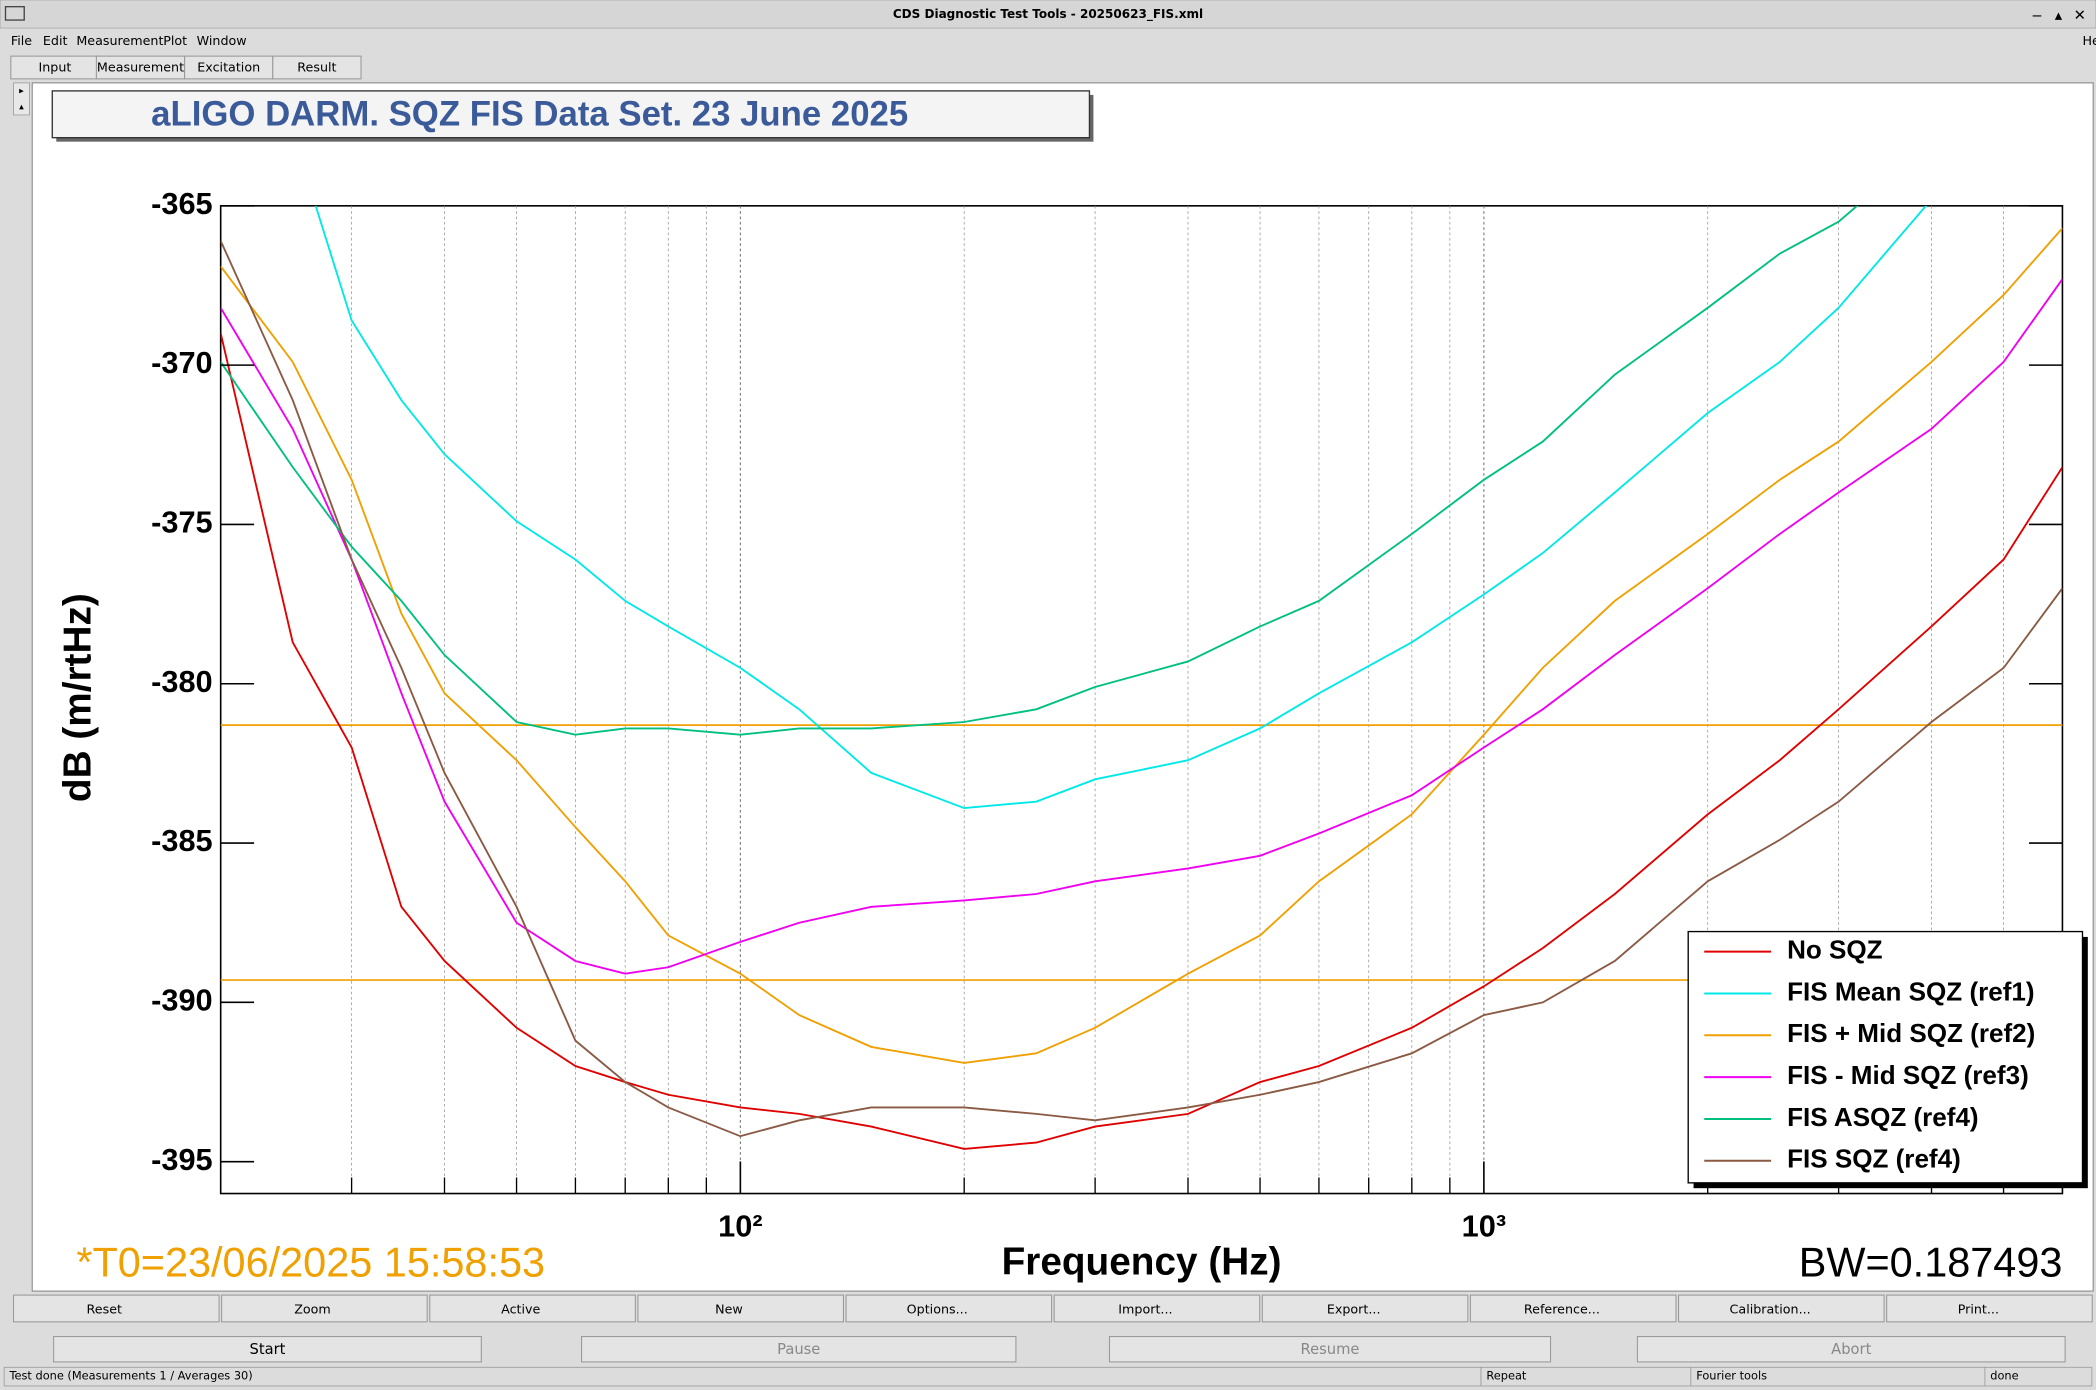 Image resolution: width=2096 pixels, height=1390 pixels. What do you see at coordinates (21, 99) in the screenshot?
I see `side-arrows` at bounding box center [21, 99].